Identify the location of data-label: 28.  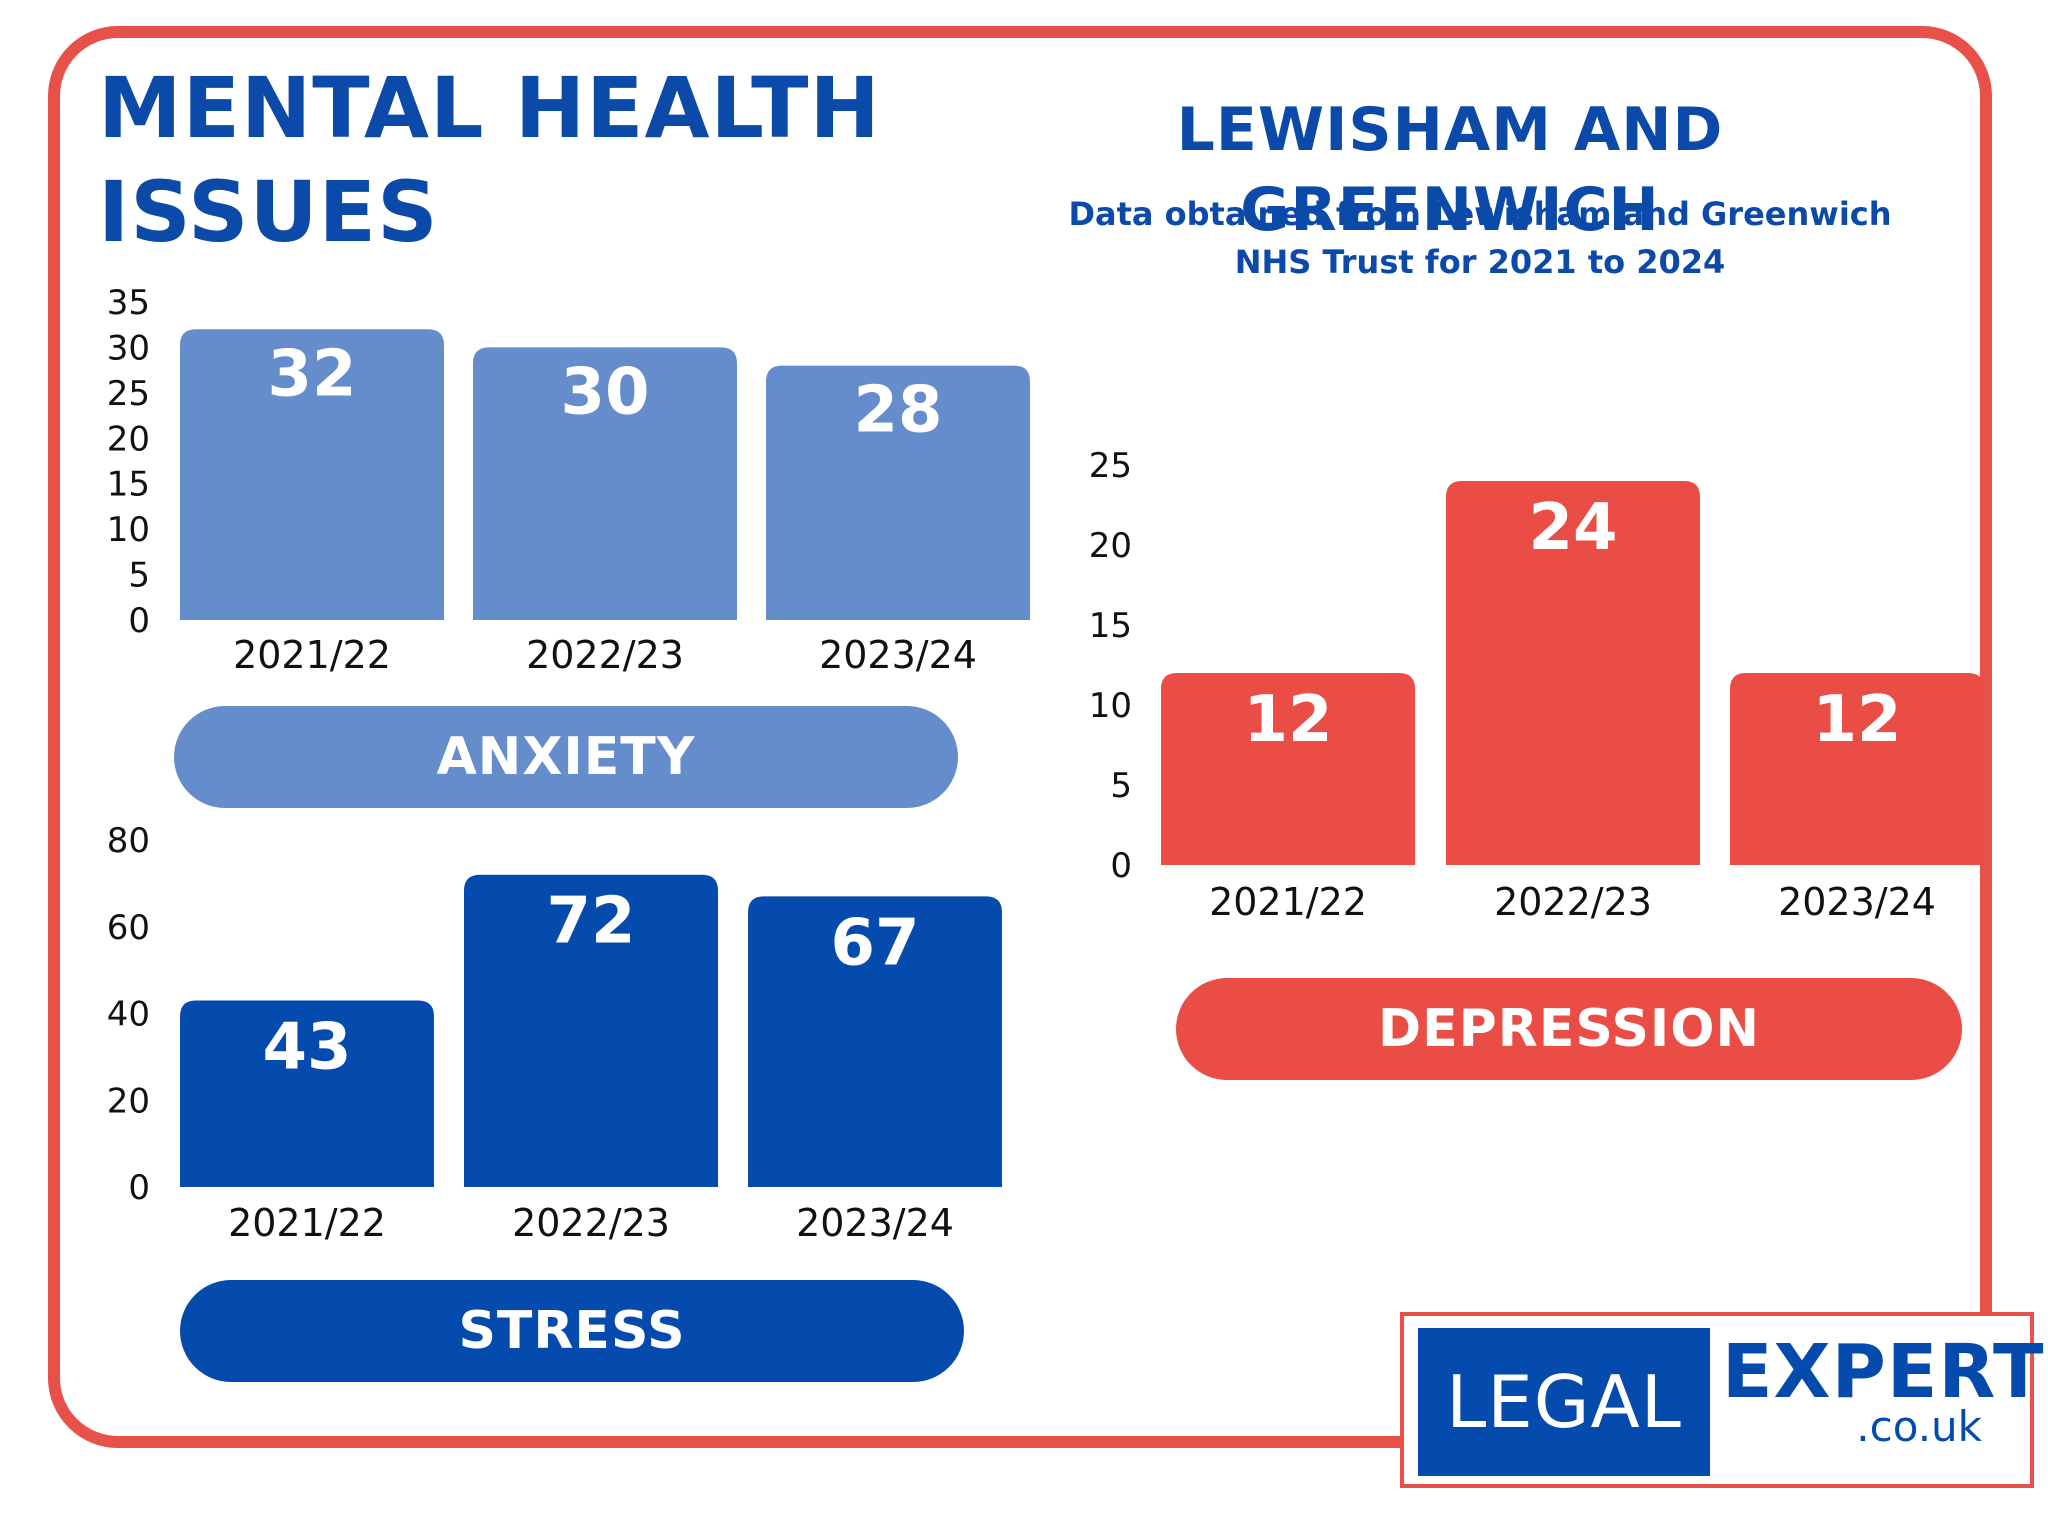
(897, 411).